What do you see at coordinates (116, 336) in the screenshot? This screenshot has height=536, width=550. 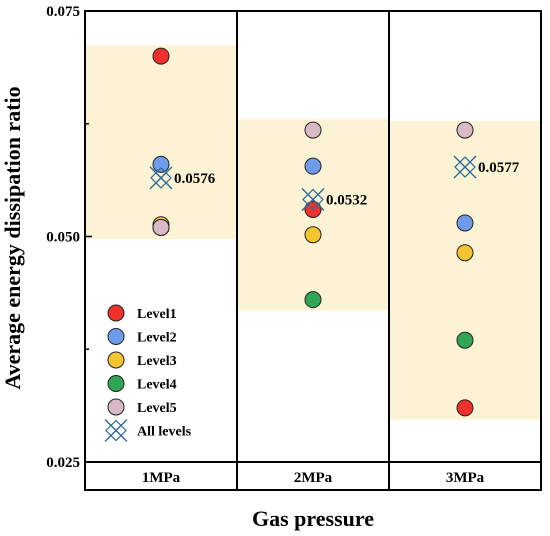 I see `legend-marker-level2` at bounding box center [116, 336].